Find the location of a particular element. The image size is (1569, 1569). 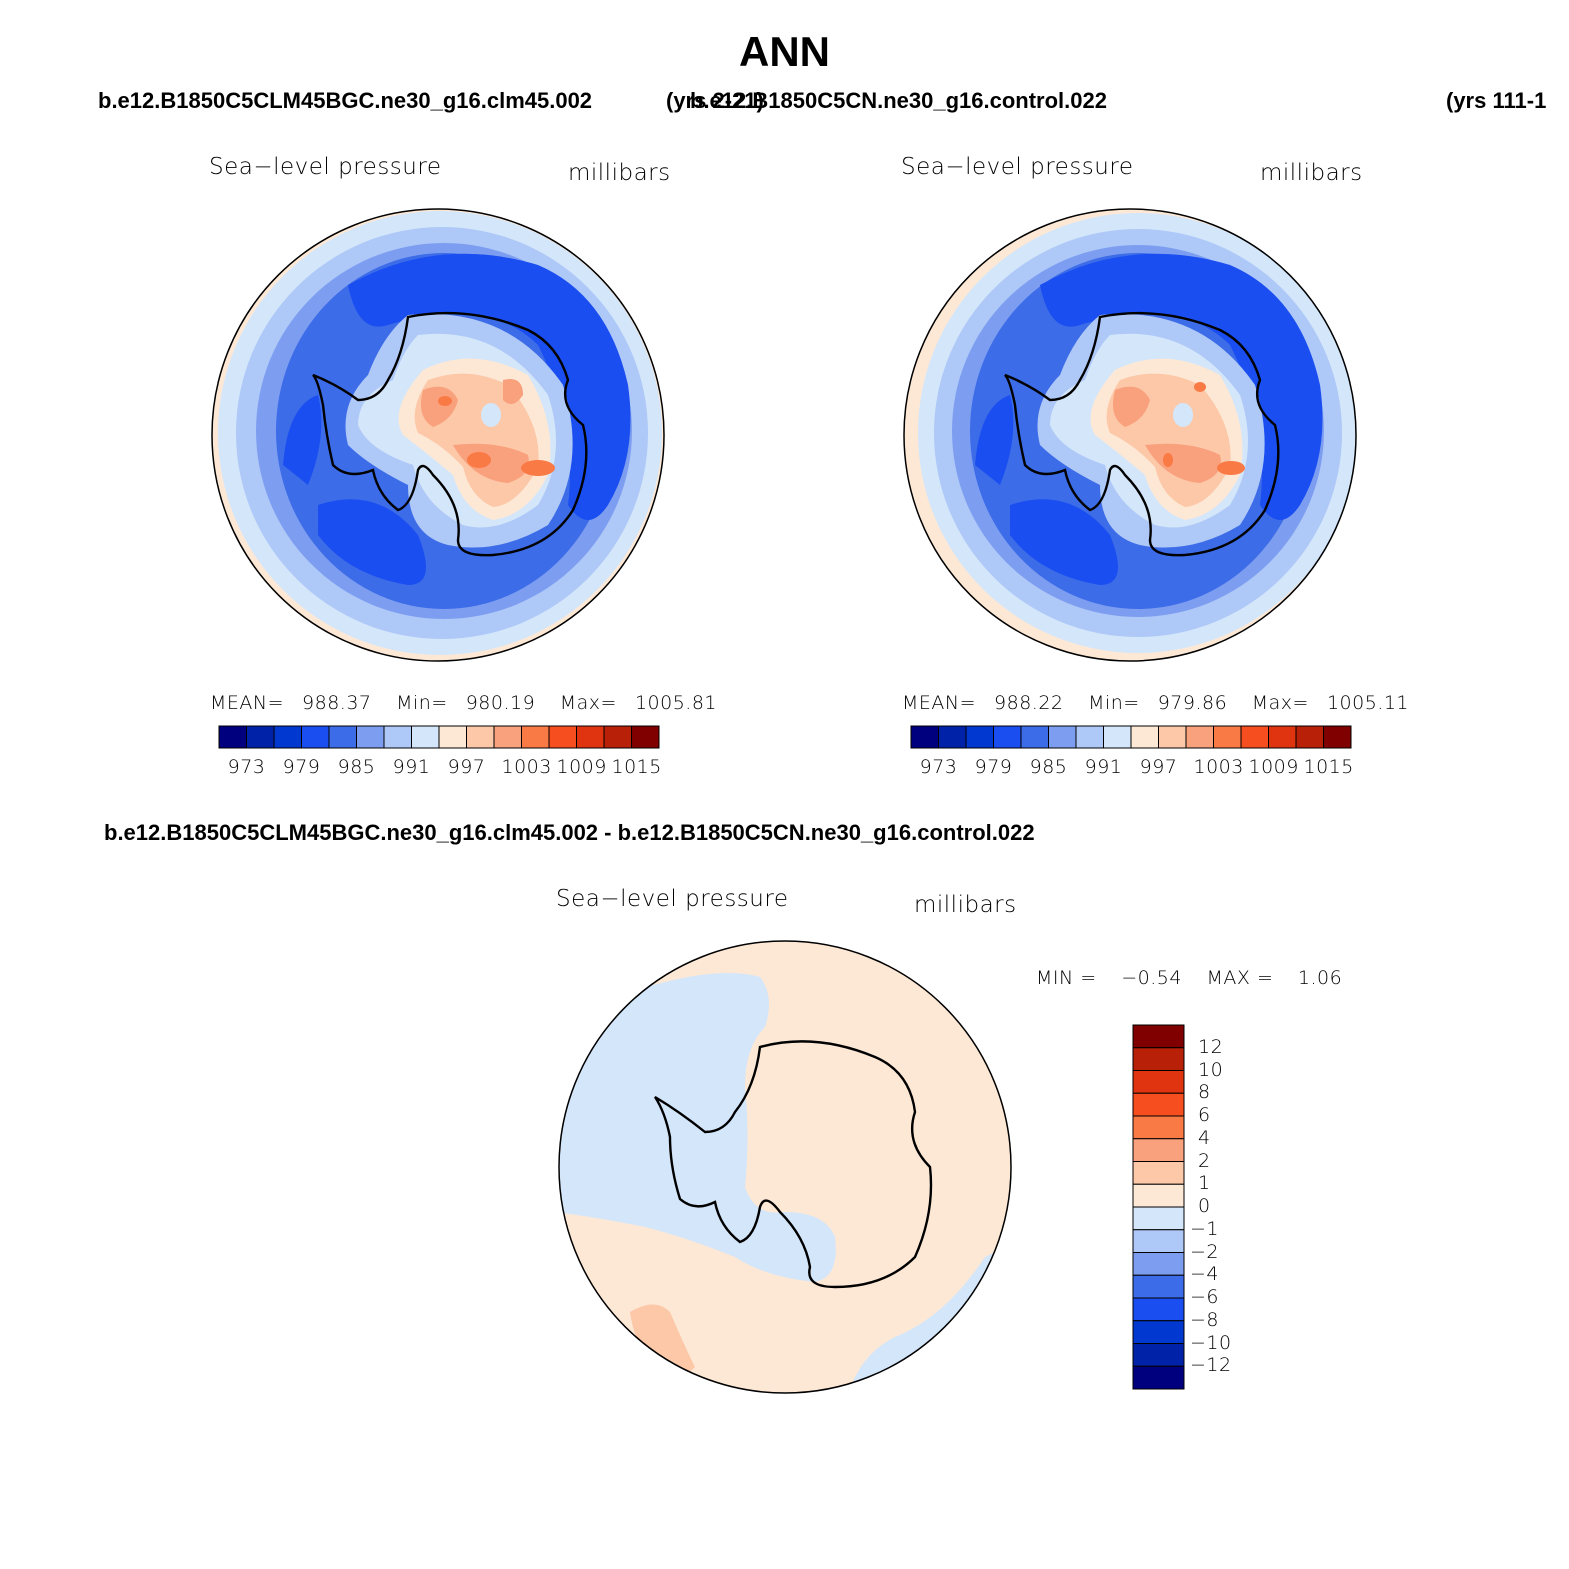

case-label-left: b.e12.B1850C5CLM45BGC.ne30_g16.clm45.002 is located at coordinates (345, 100).